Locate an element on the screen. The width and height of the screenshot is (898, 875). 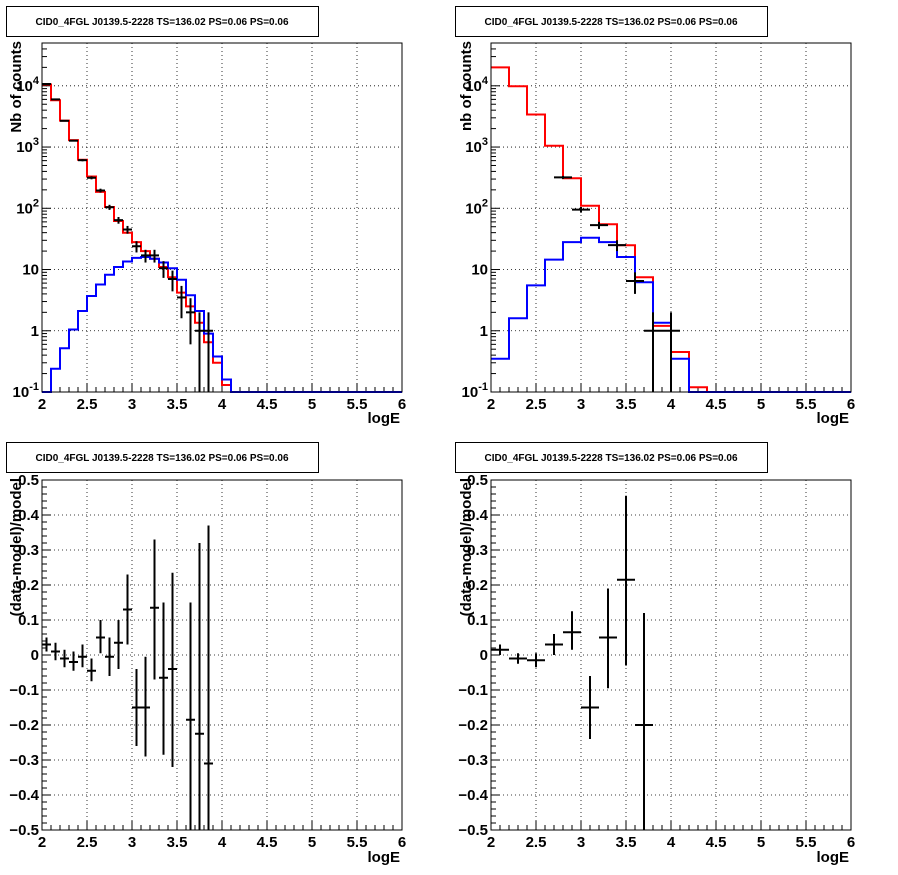
y-axis-title: Nb of counts is located at coordinates (16, 87).